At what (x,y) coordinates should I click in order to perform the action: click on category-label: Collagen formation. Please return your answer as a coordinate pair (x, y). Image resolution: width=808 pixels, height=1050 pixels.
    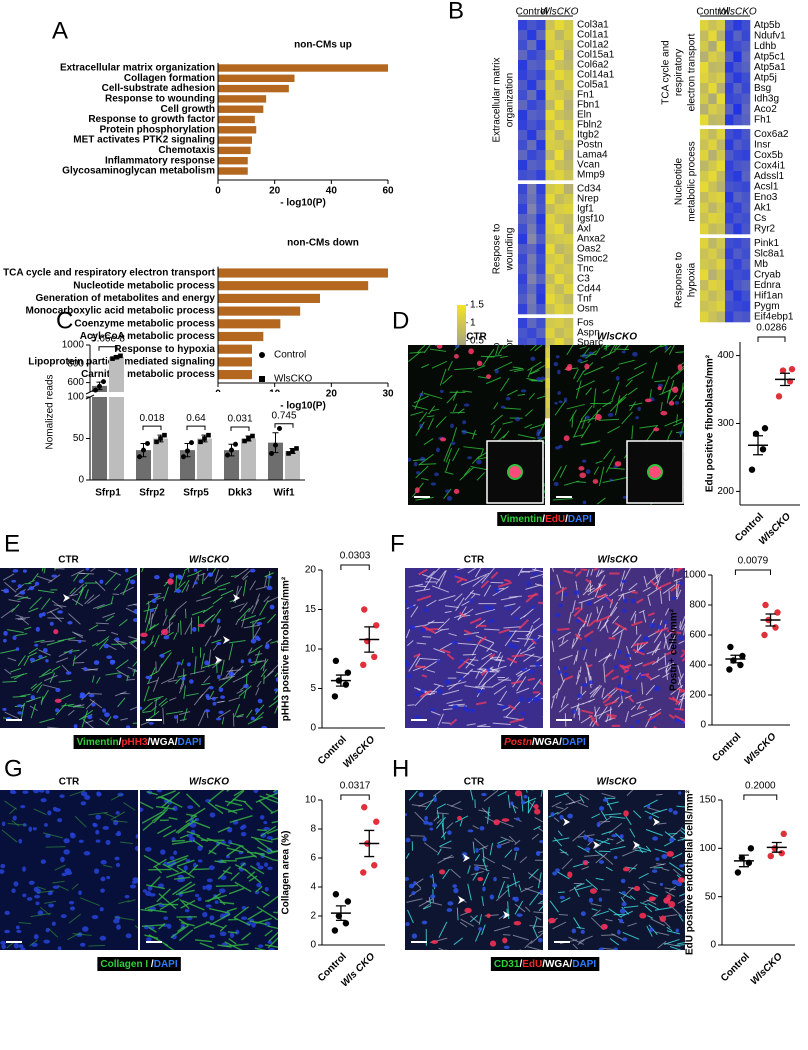
    Looking at the image, I should click on (169, 78).